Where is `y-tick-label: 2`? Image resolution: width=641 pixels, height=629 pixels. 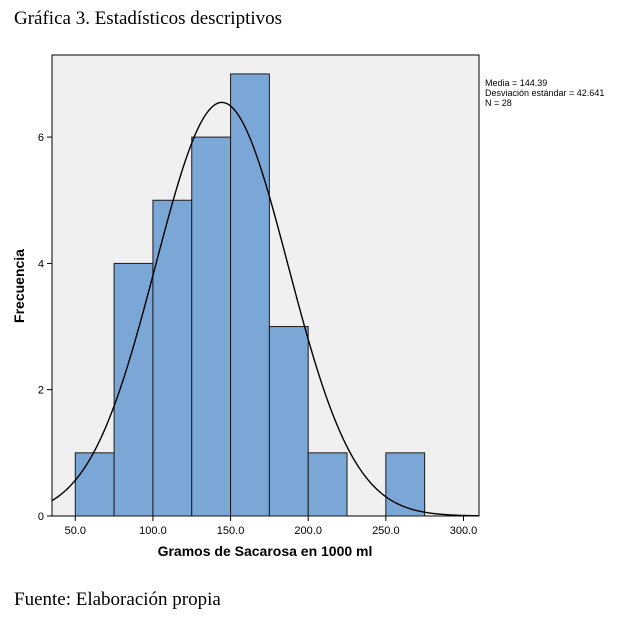
y-tick-label: 2 is located at coordinates (41, 391).